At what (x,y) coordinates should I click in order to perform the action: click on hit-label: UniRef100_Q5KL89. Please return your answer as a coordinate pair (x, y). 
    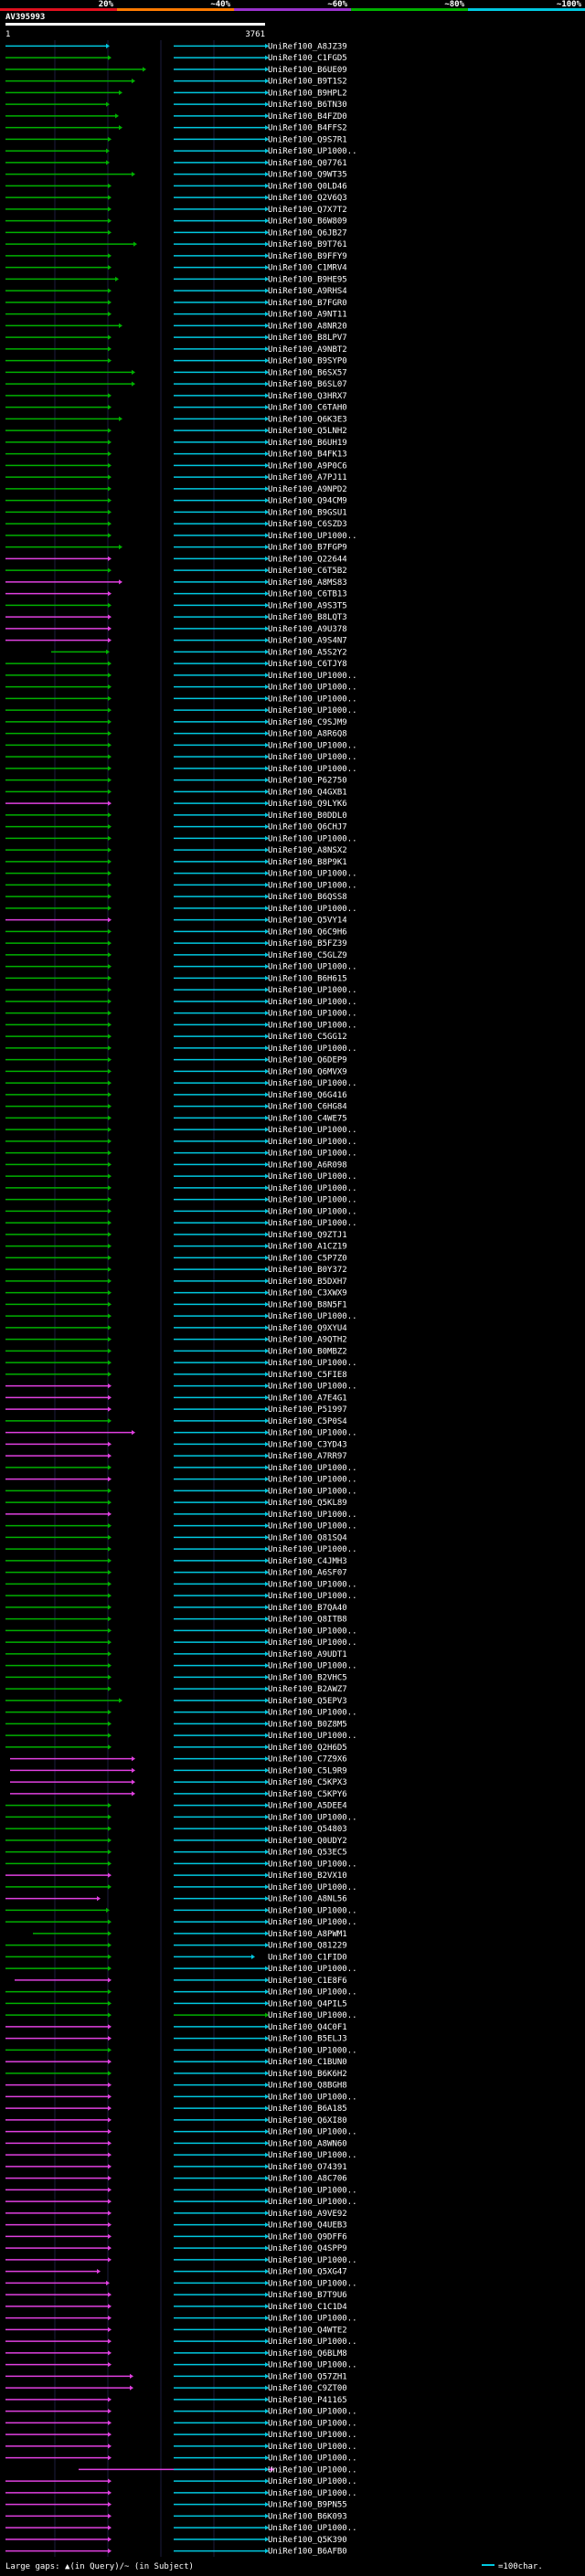
    Looking at the image, I should click on (308, 1503).